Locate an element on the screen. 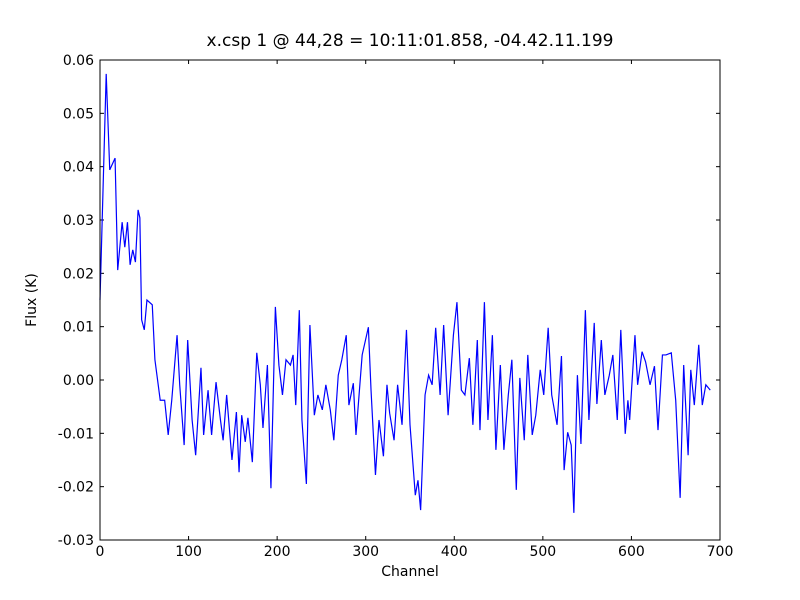 The height and width of the screenshot is (600, 800). y-tick-label: -0.01 is located at coordinates (76, 434).